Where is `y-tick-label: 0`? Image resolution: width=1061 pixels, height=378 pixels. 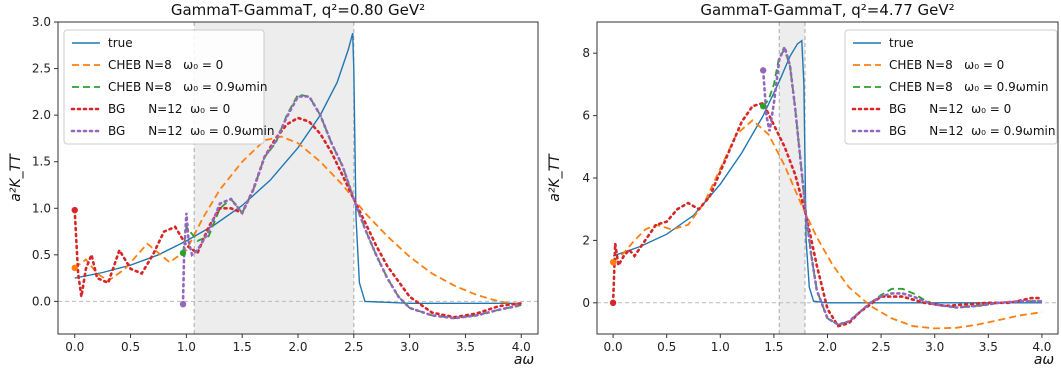 y-tick-label: 0 is located at coordinates (586, 303).